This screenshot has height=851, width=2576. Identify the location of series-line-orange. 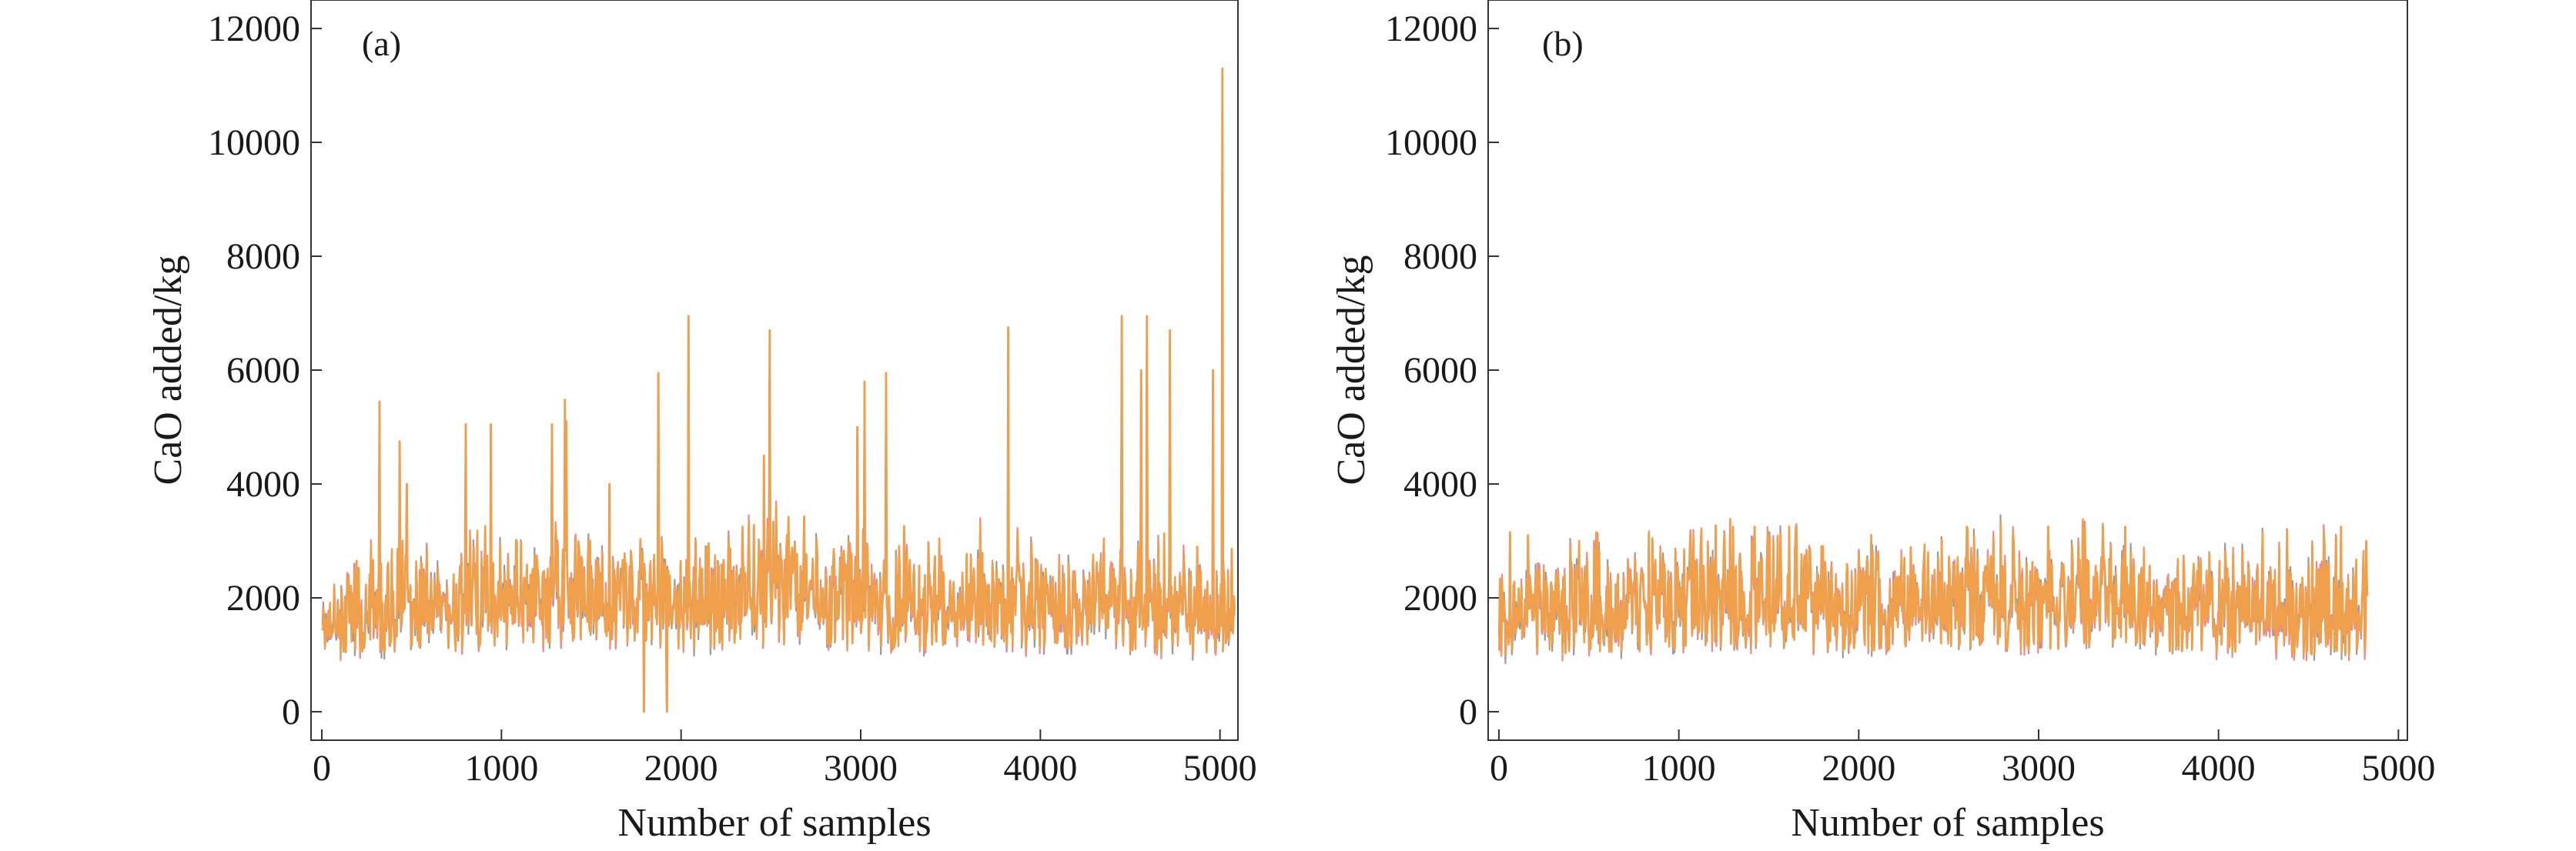
(1933, 587).